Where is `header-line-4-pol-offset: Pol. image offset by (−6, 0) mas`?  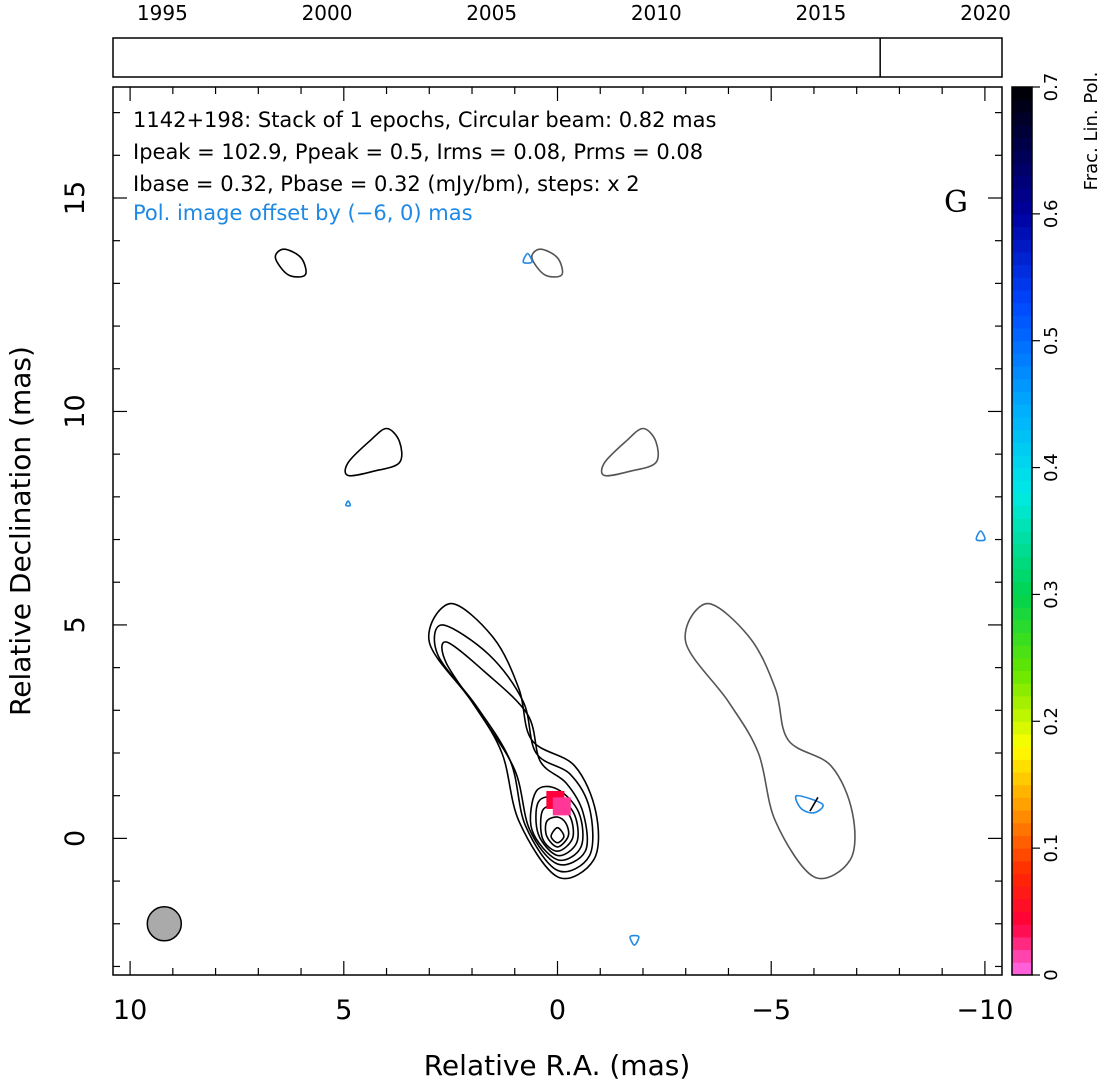 header-line-4-pol-offset: Pol. image offset by (−6, 0) mas is located at coordinates (303, 213).